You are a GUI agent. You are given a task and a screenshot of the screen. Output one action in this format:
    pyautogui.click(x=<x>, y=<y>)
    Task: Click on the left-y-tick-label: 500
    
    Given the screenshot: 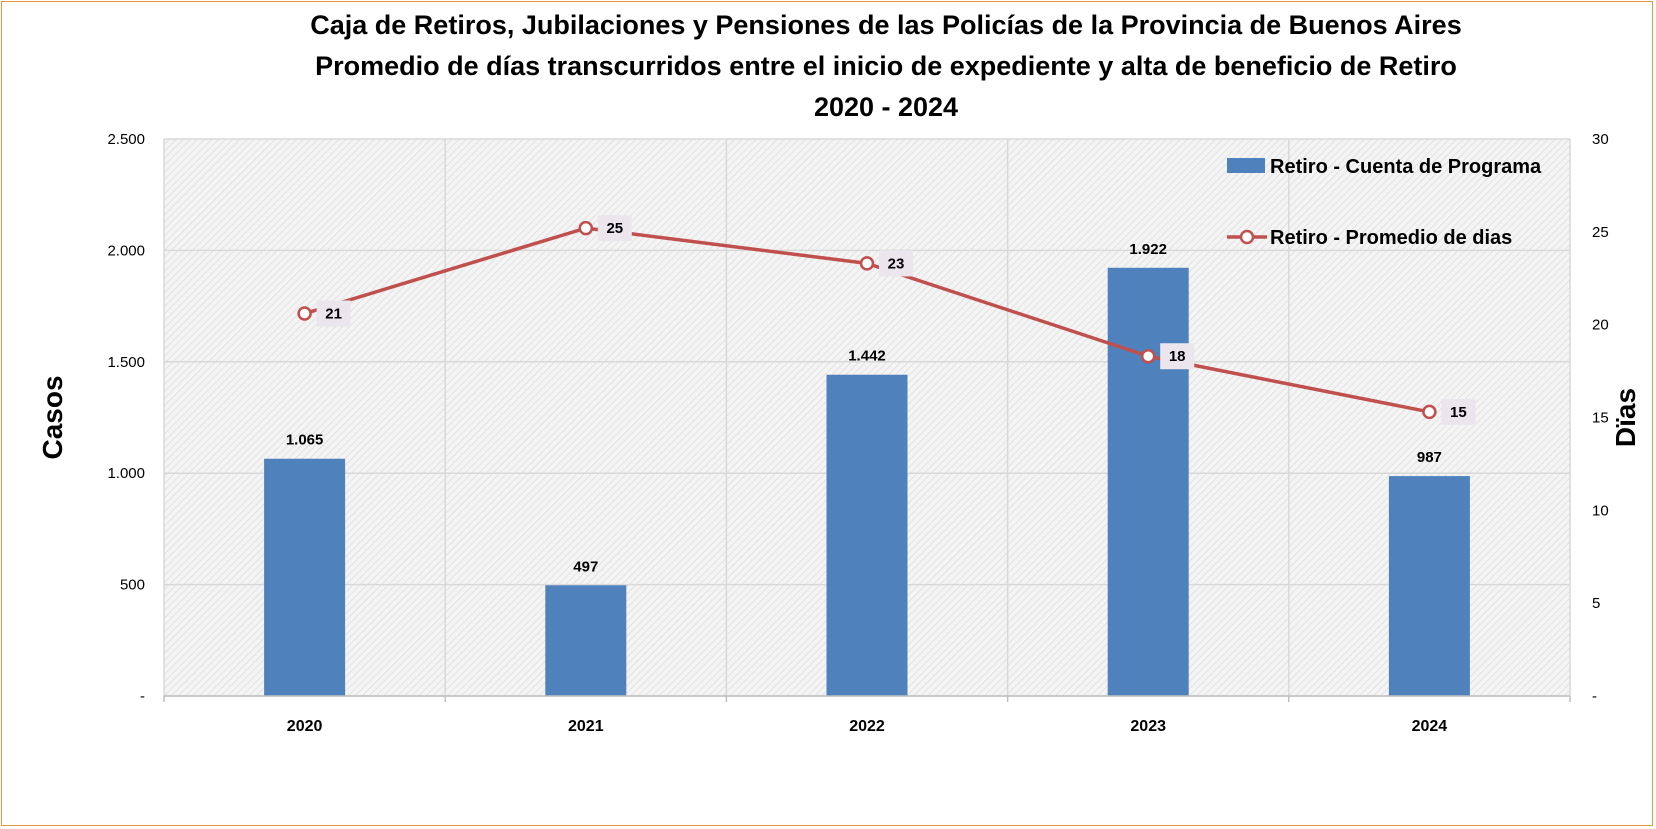 What is the action you would take?
    pyautogui.click(x=132, y=585)
    